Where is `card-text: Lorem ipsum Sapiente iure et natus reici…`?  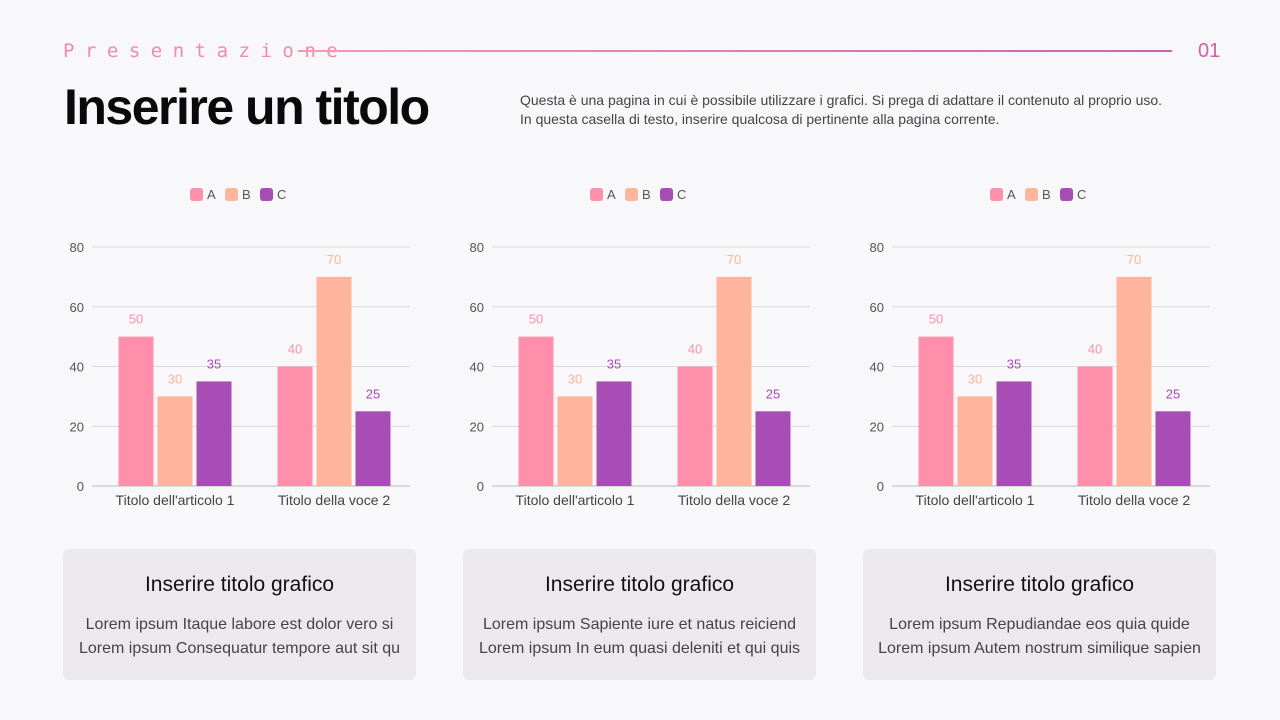 card-text: Lorem ipsum Sapiente iure et natus reici… is located at coordinates (639, 637).